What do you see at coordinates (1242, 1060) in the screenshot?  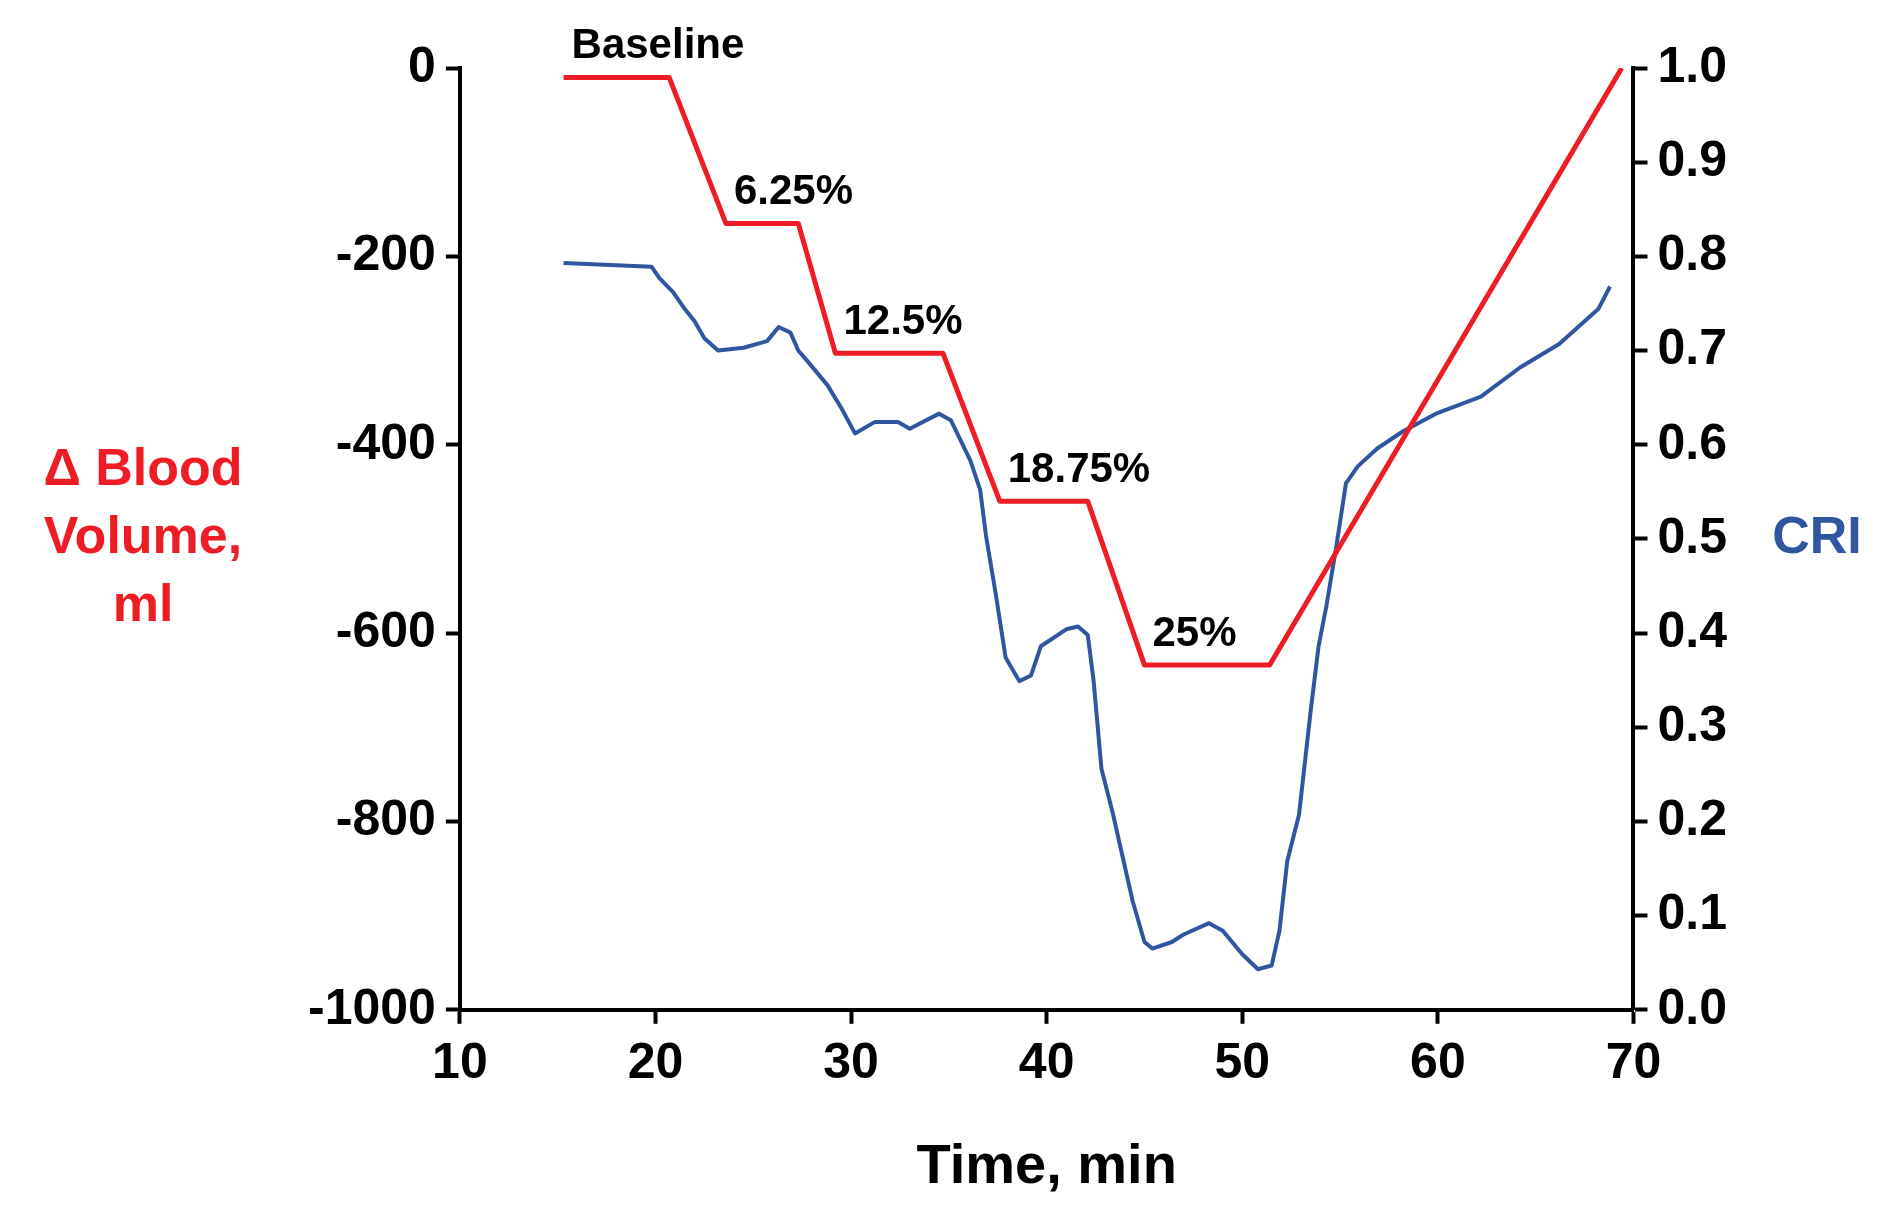 I see `x-tick-label: 50` at bounding box center [1242, 1060].